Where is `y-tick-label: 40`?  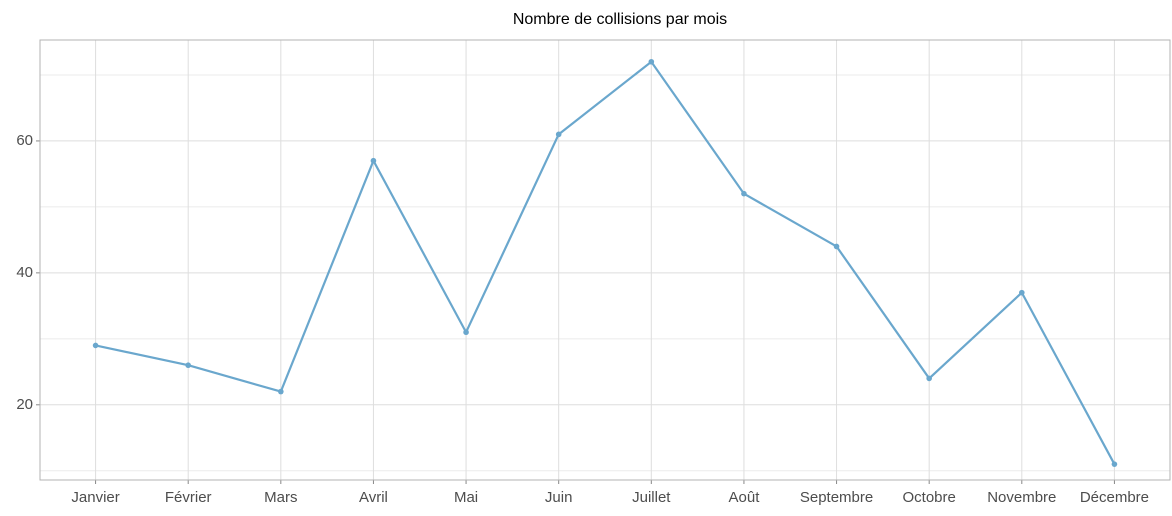
y-tick-label: 40 is located at coordinates (24, 272).